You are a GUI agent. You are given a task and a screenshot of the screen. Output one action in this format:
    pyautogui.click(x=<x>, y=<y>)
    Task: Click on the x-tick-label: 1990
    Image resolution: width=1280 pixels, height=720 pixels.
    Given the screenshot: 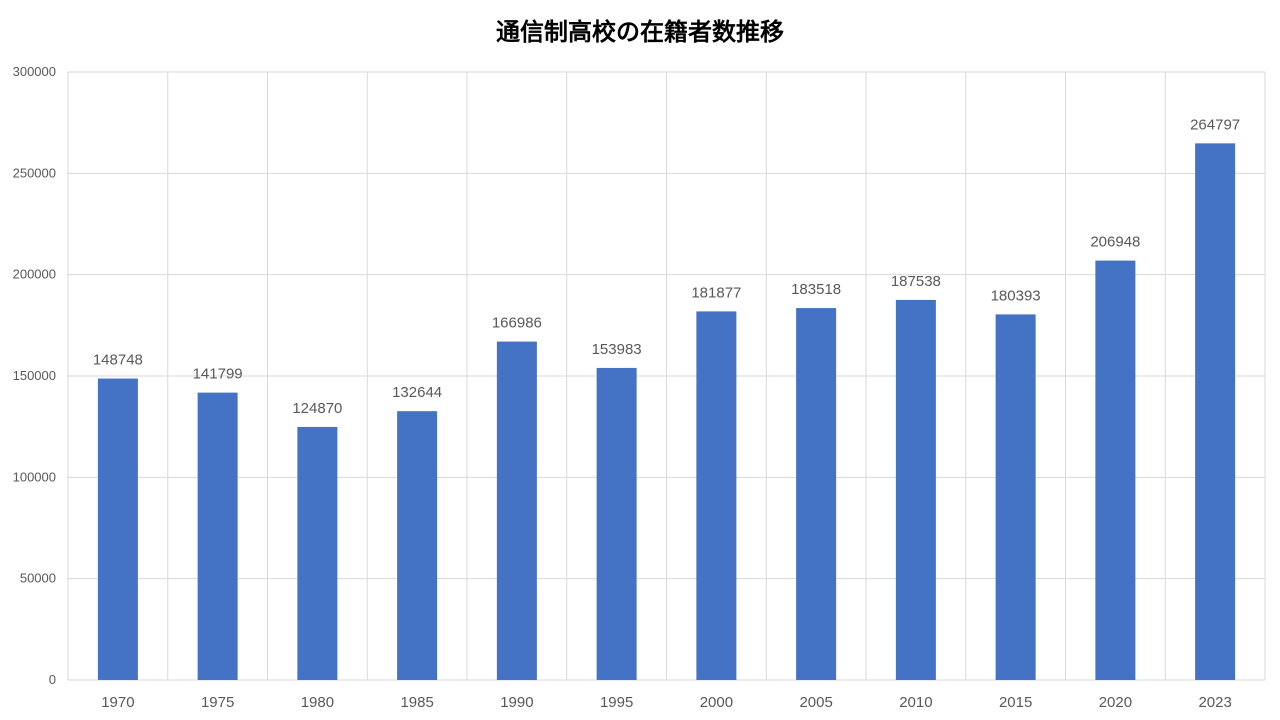 What is the action you would take?
    pyautogui.click(x=516, y=702)
    